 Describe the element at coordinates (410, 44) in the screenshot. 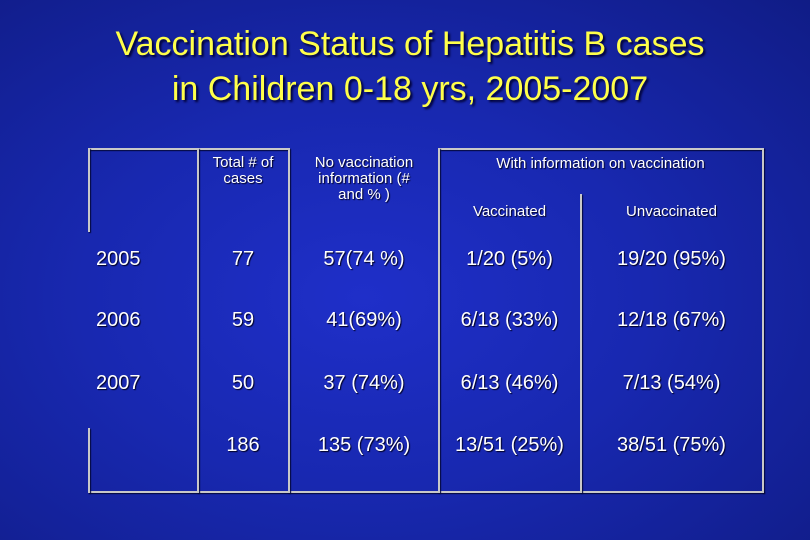

I see `title-line-1: Vaccination Status of Hepatitis B cases` at that location.